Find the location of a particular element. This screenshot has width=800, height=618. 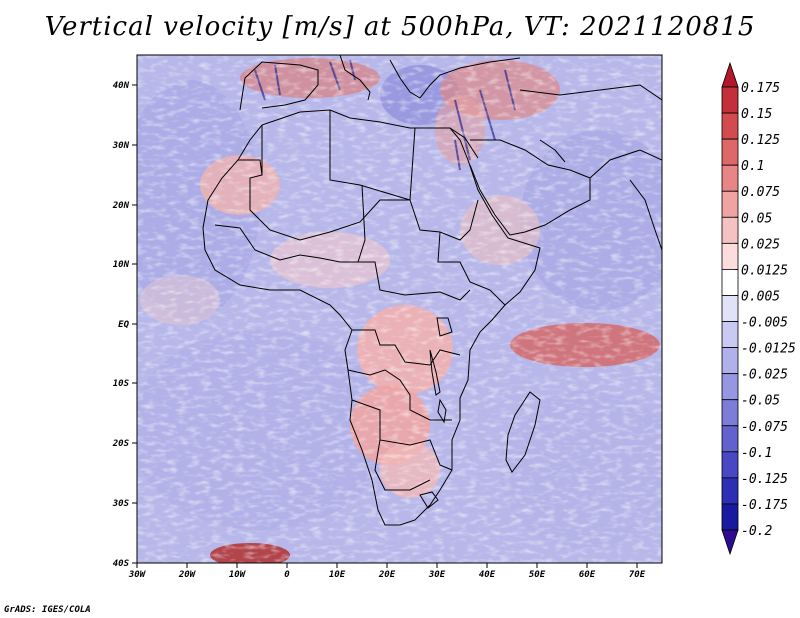

colorbar-arrow-top is located at coordinates (730, 74).